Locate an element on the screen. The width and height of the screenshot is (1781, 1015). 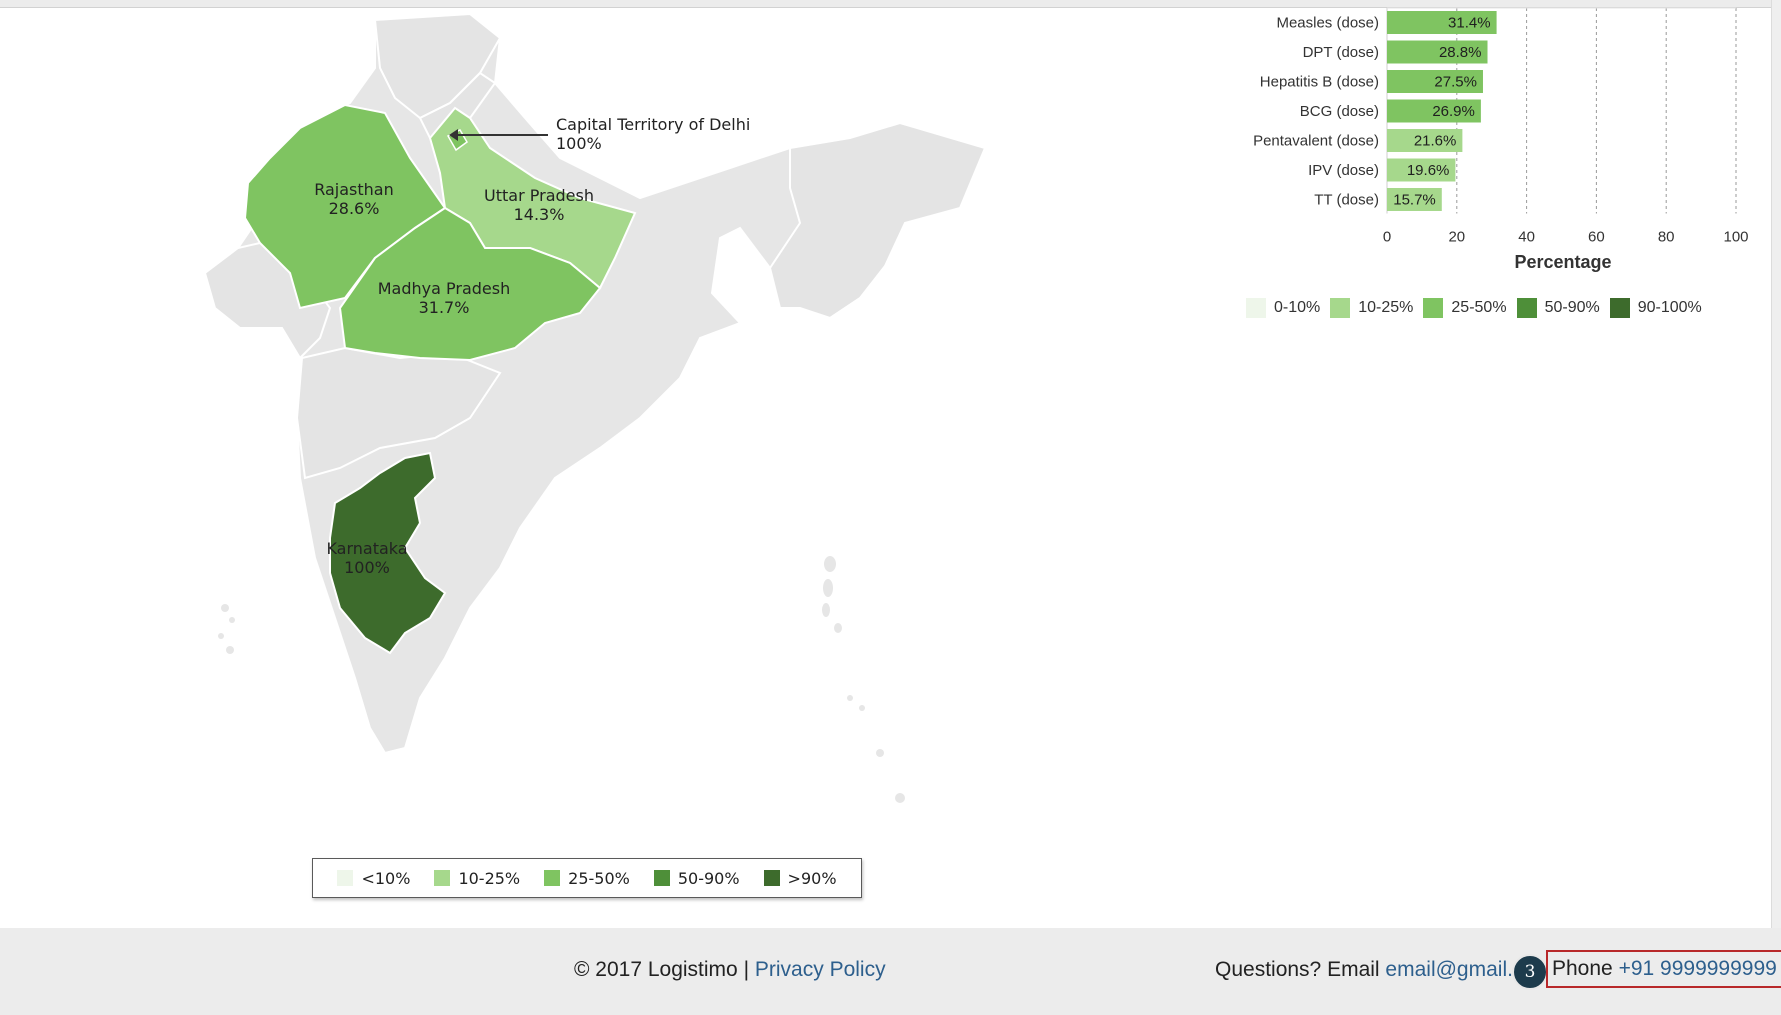
category-label: TT (dose) is located at coordinates (1346, 200).